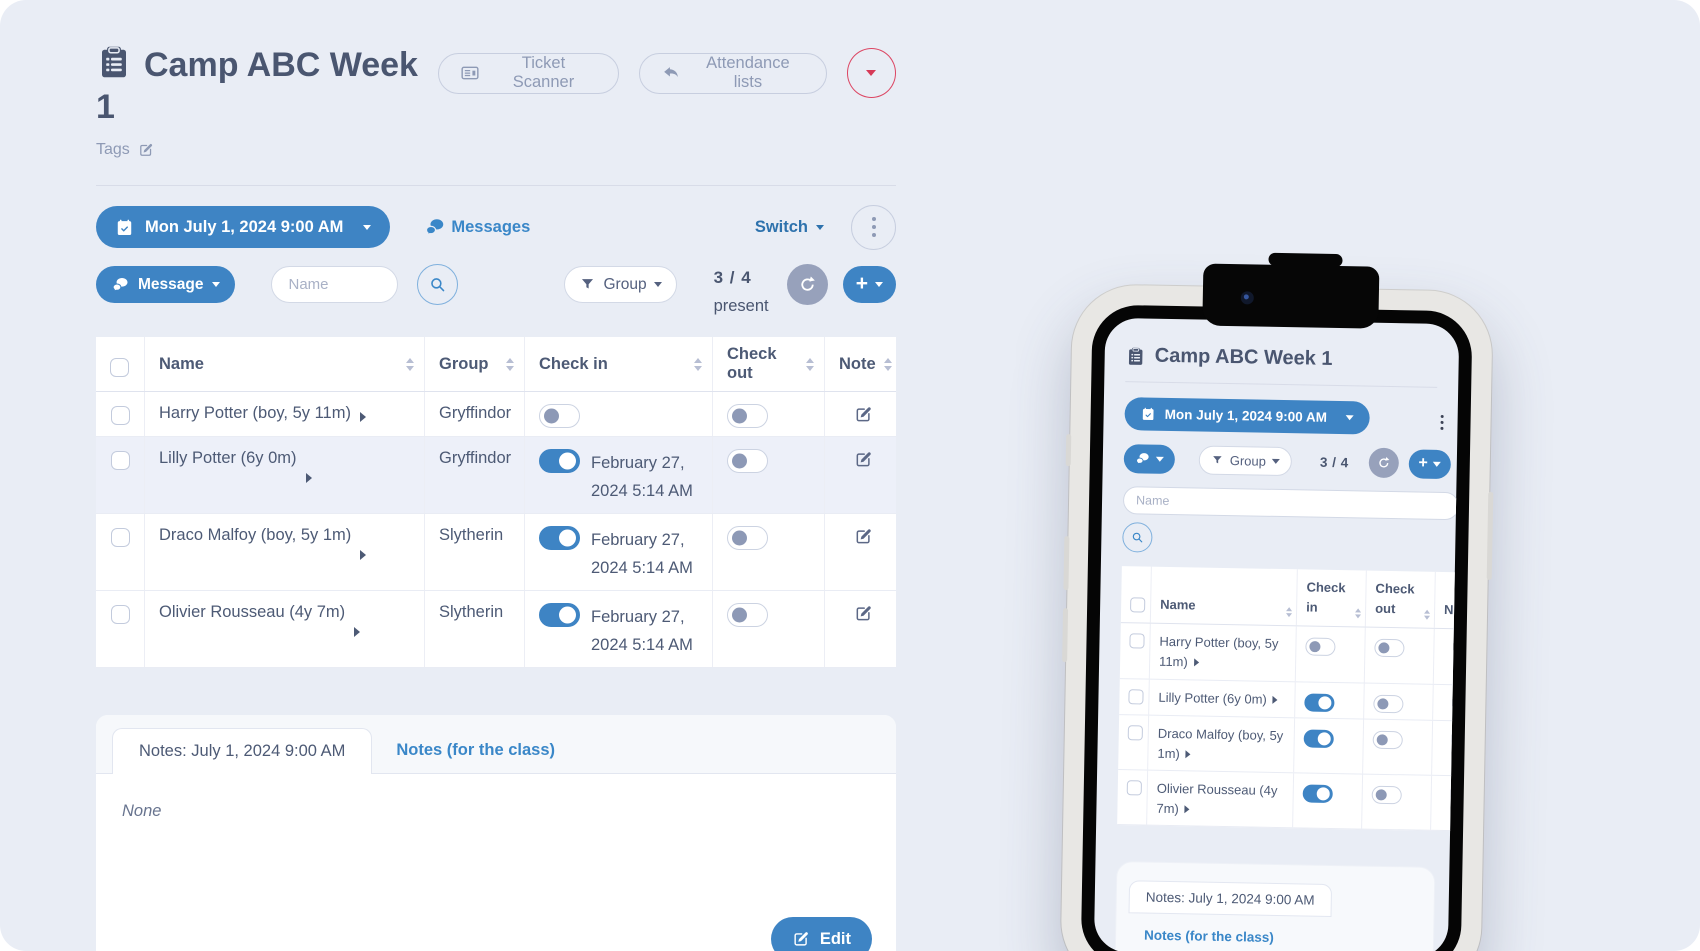 This screenshot has width=1700, height=951. Describe the element at coordinates (821, 934) in the screenshot. I see `notes-edit-button: Edit` at that location.